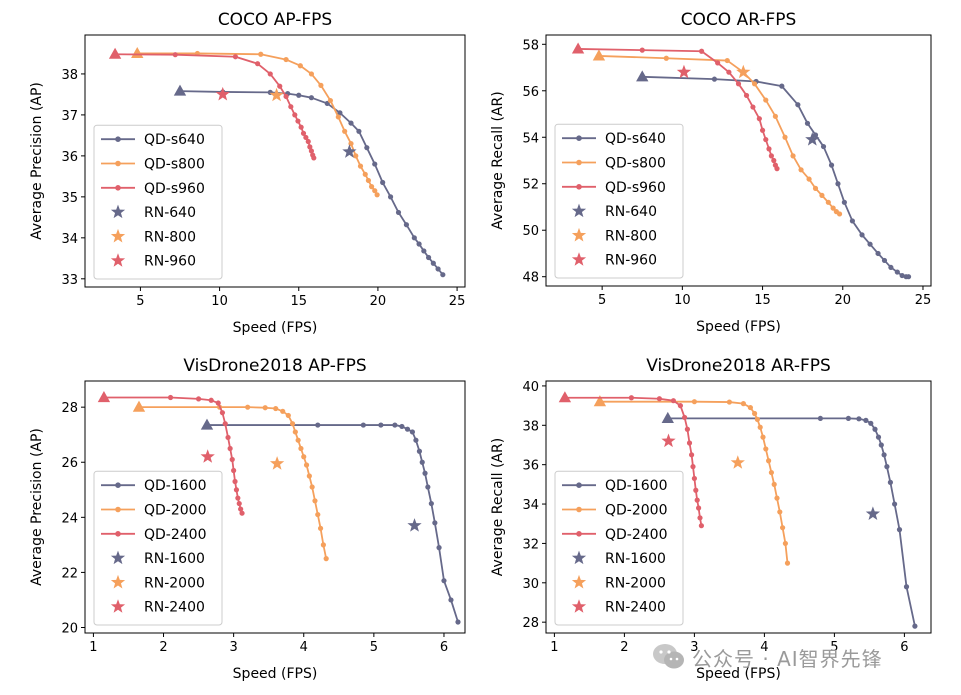 This screenshot has width=961, height=695. Describe the element at coordinates (668, 656) in the screenshot. I see `wechat-icon` at that location.